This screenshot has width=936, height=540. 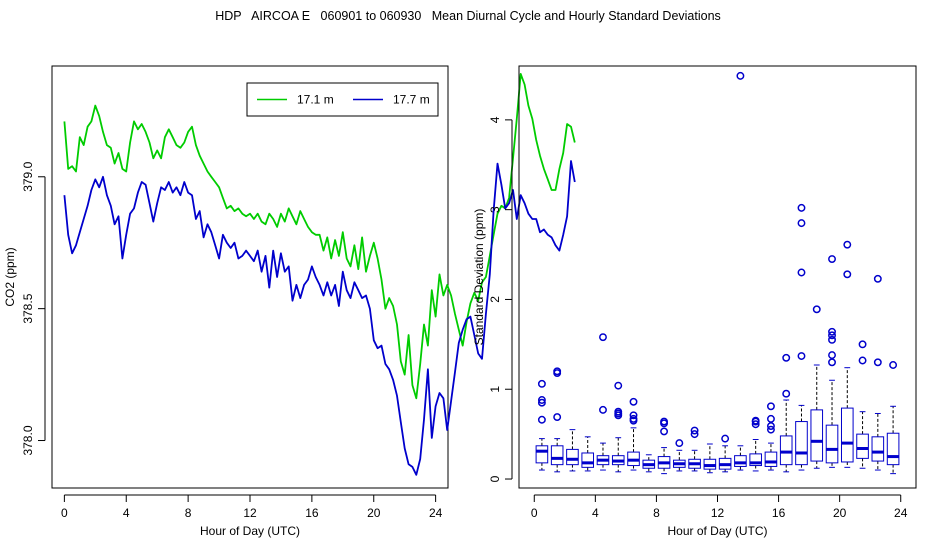 I want to click on y-tick-label: 378.5, so click(x=28, y=308).